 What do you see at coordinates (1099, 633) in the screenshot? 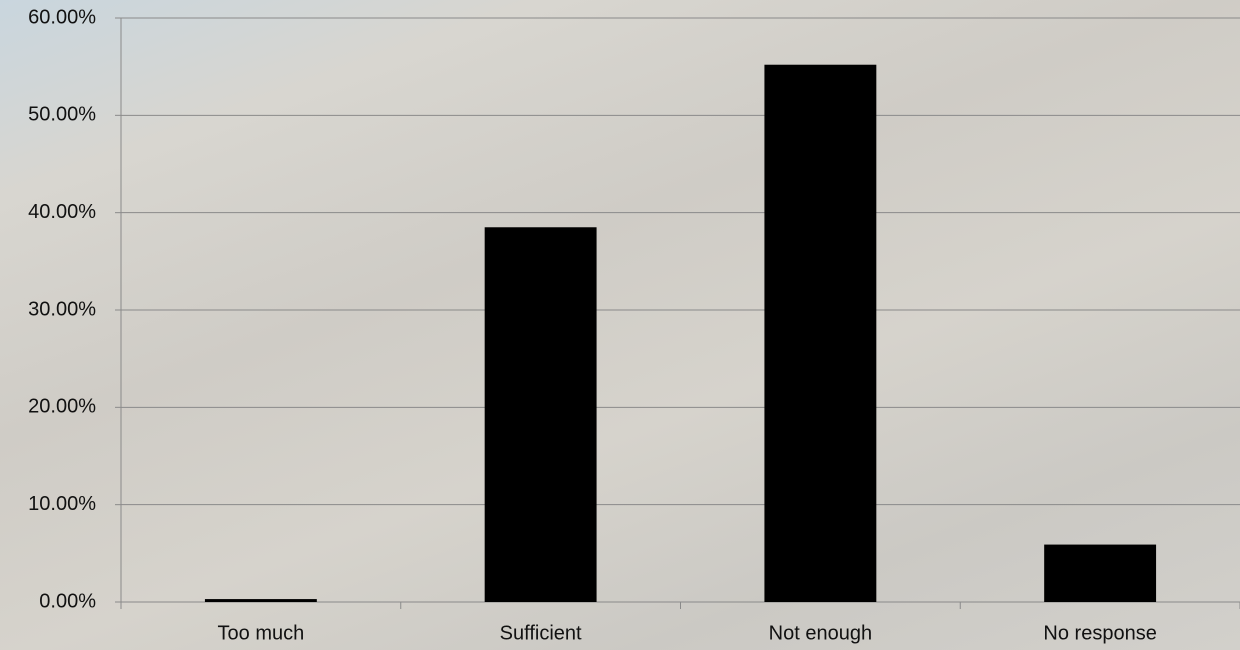
I see `x-tick-label: No response` at bounding box center [1099, 633].